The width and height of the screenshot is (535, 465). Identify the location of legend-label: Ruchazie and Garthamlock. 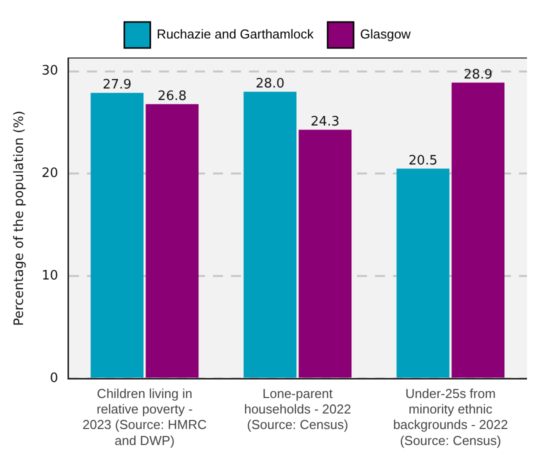
(235, 34).